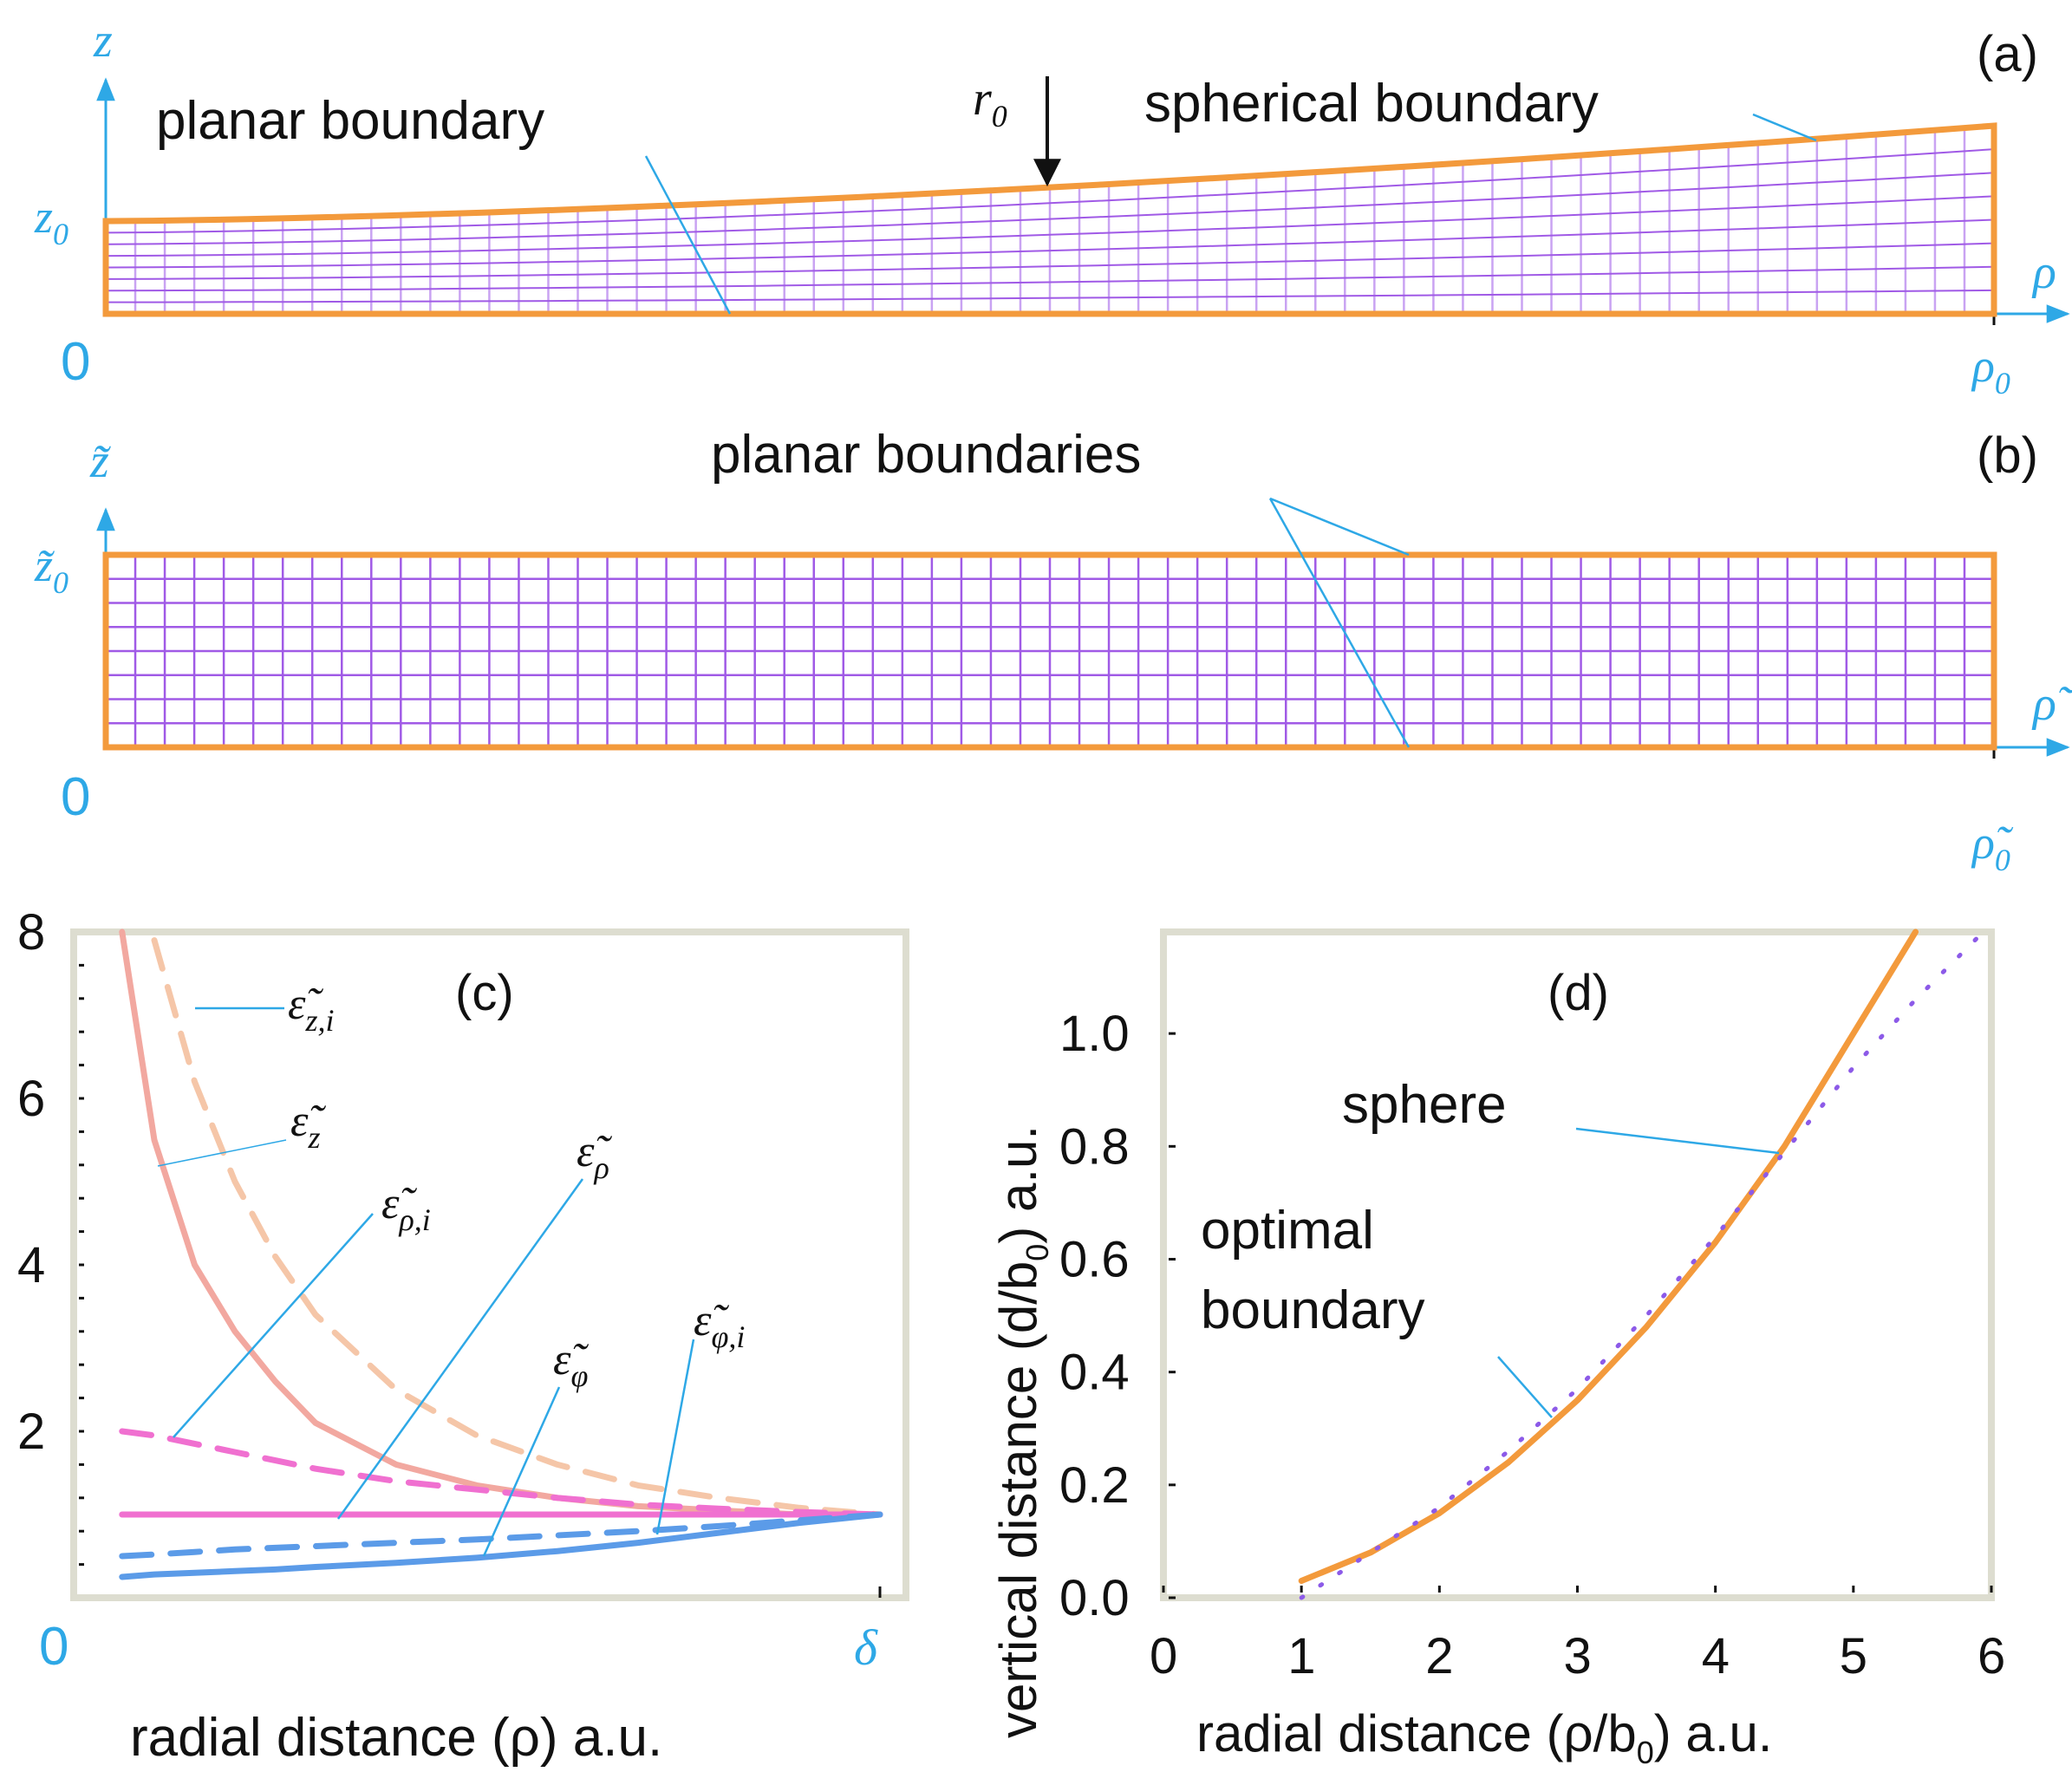 Image resolution: width=2072 pixels, height=1785 pixels. What do you see at coordinates (594, 1156) in the screenshot?
I see `legend-eps-rho: ε̃ρ` at bounding box center [594, 1156].